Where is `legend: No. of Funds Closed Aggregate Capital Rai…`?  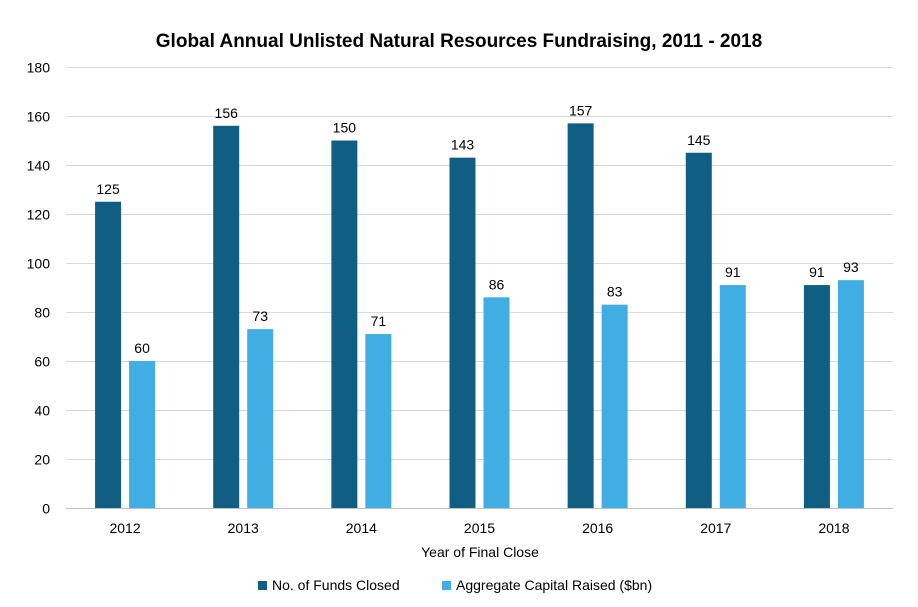 legend: No. of Funds Closed Aggregate Capital Rai… is located at coordinates (455, 585).